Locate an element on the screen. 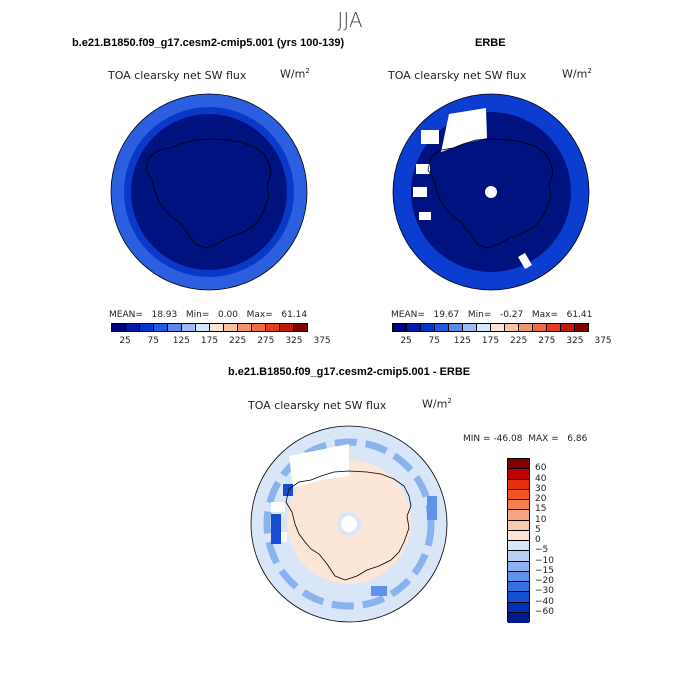  diff-colorbar-tick-label: 20 is located at coordinates (541, 499).